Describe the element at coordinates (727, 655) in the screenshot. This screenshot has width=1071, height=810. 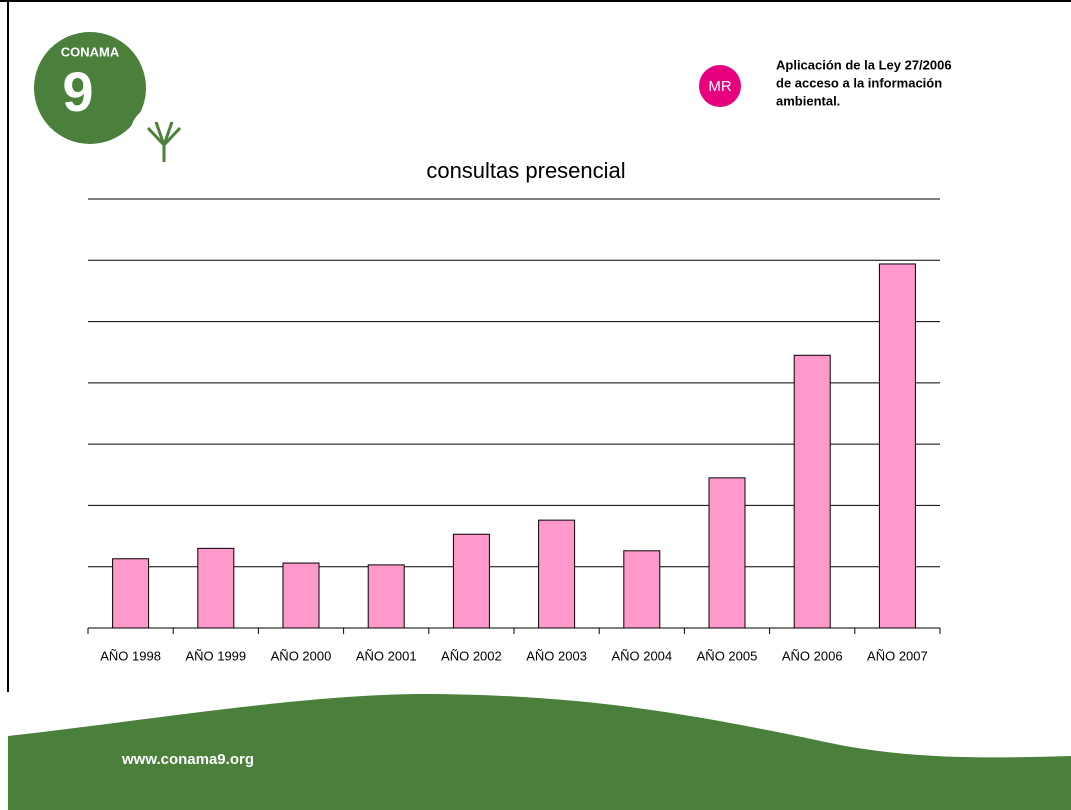
I see `x-tick-label: AÑO 2005` at that location.